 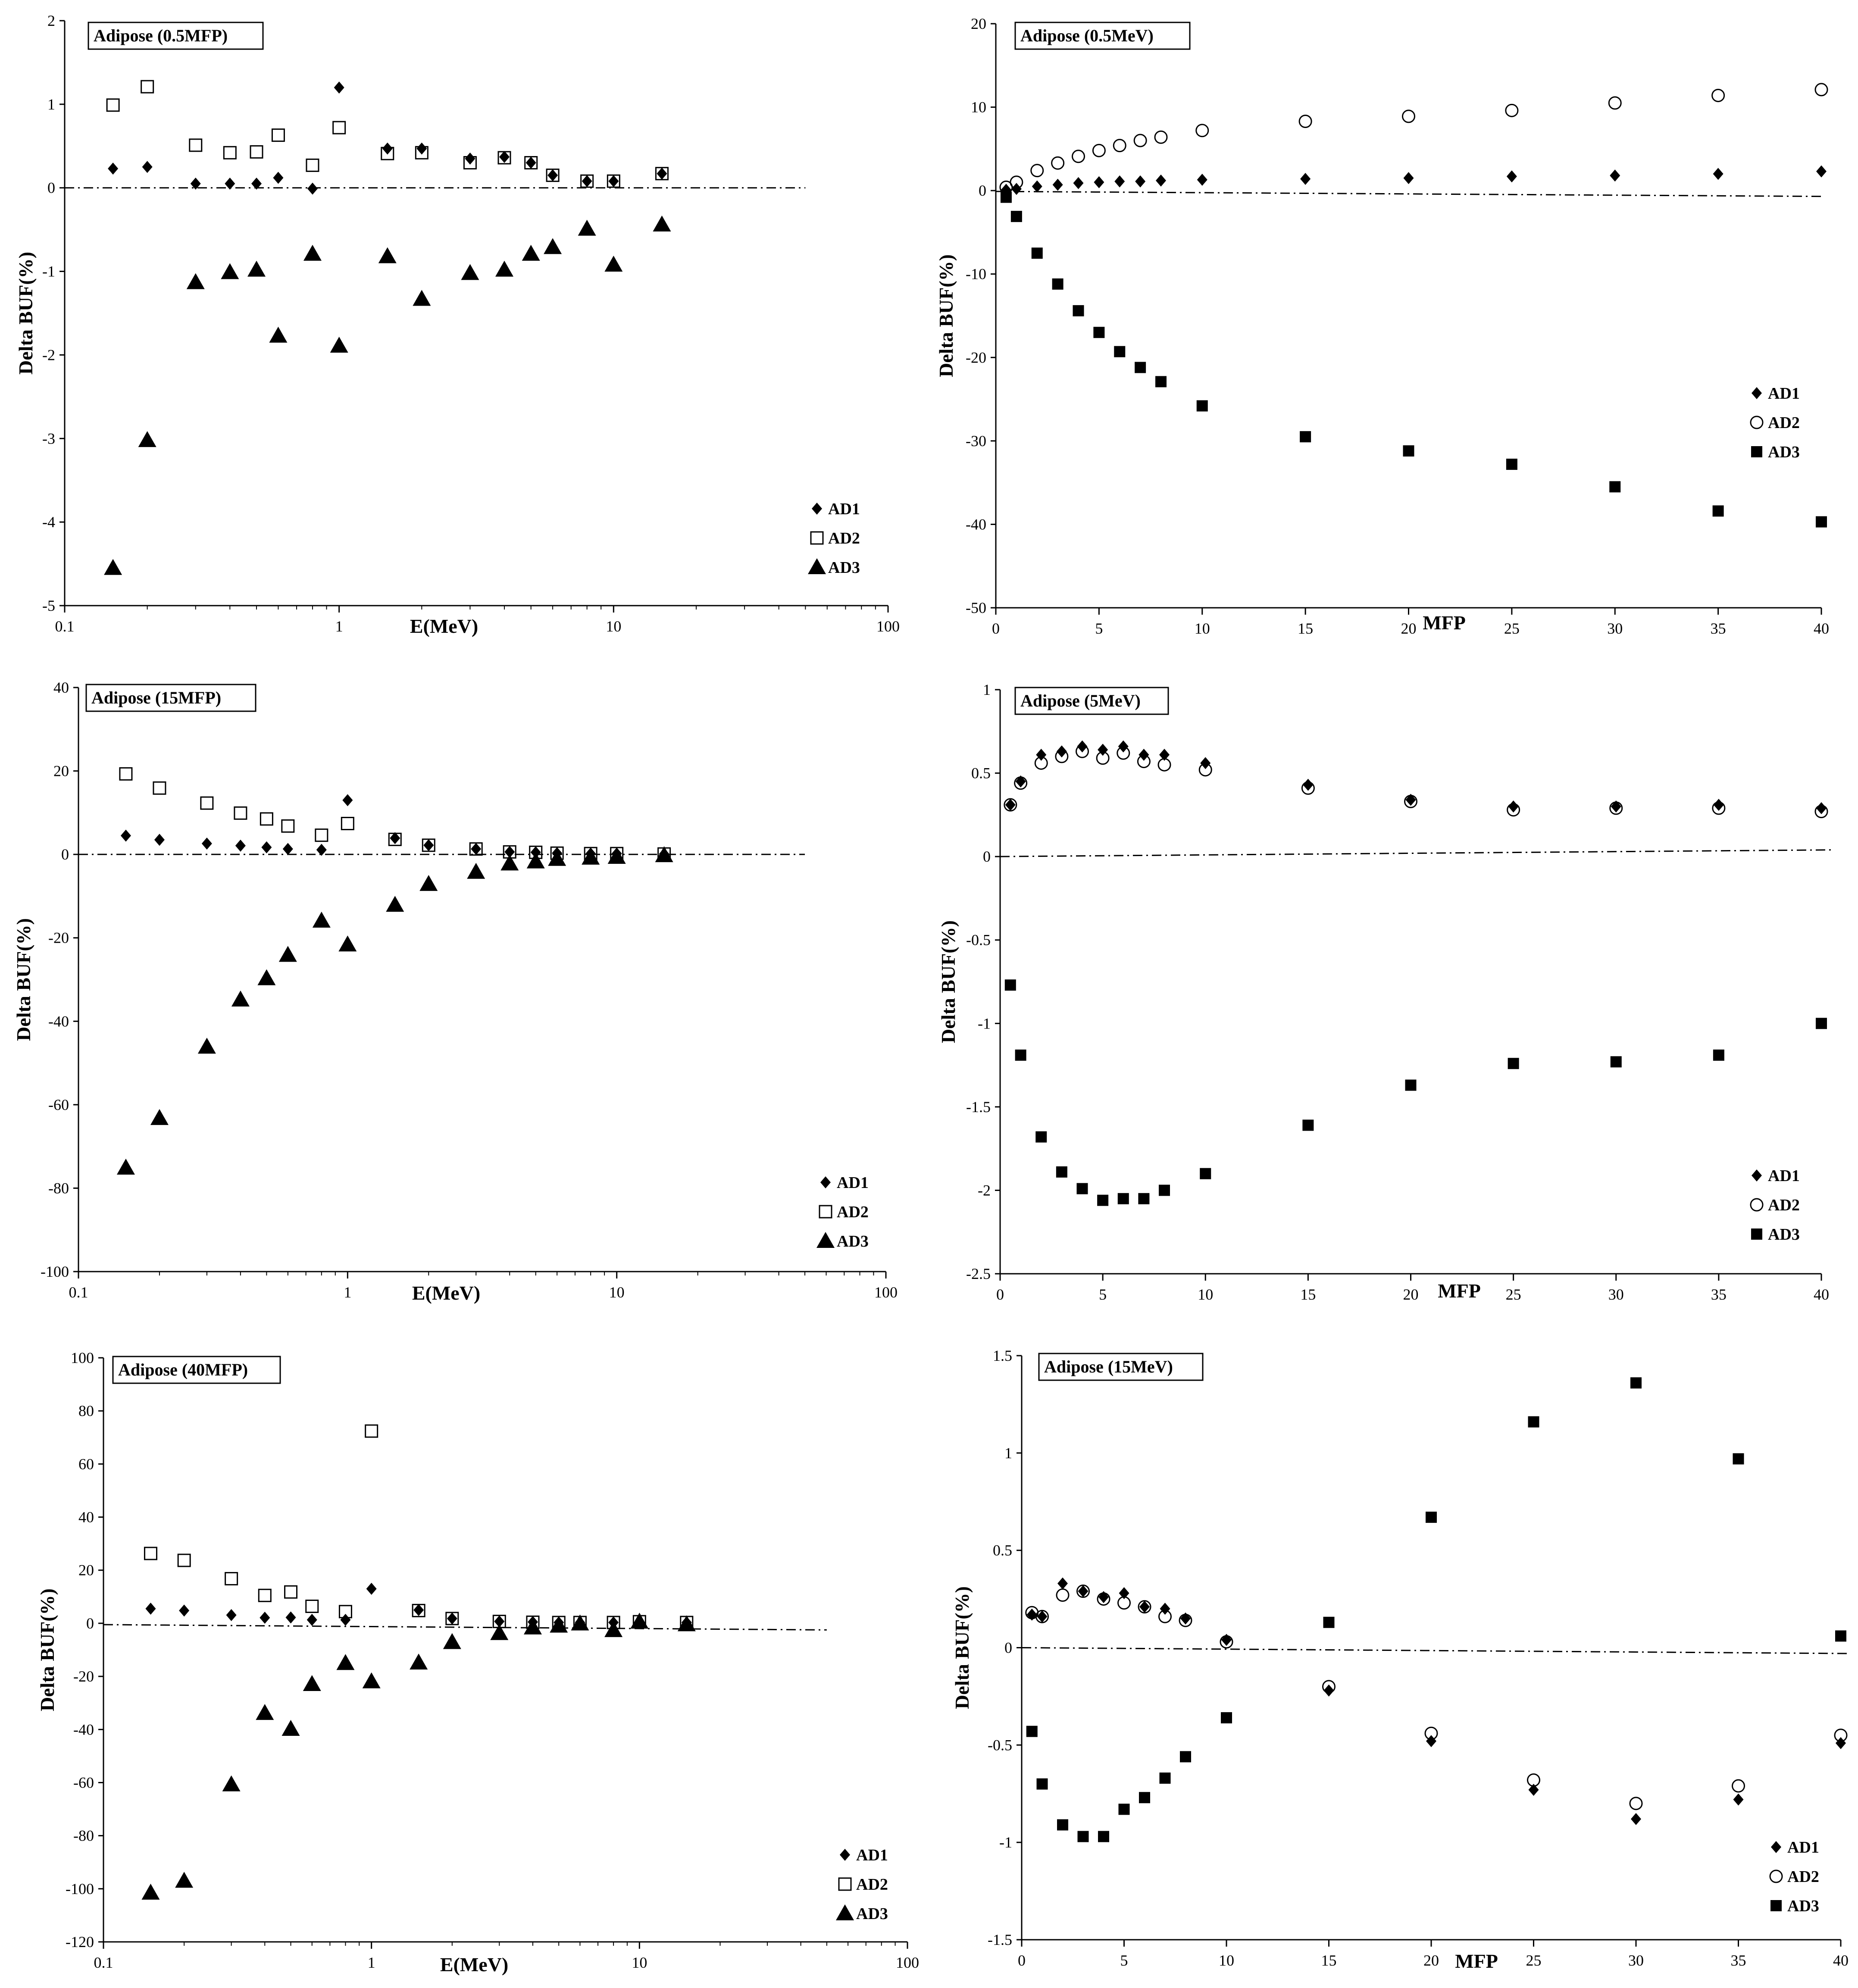 What do you see at coordinates (1616, 1295) in the screenshot?
I see `x-tick-label: 30` at bounding box center [1616, 1295].